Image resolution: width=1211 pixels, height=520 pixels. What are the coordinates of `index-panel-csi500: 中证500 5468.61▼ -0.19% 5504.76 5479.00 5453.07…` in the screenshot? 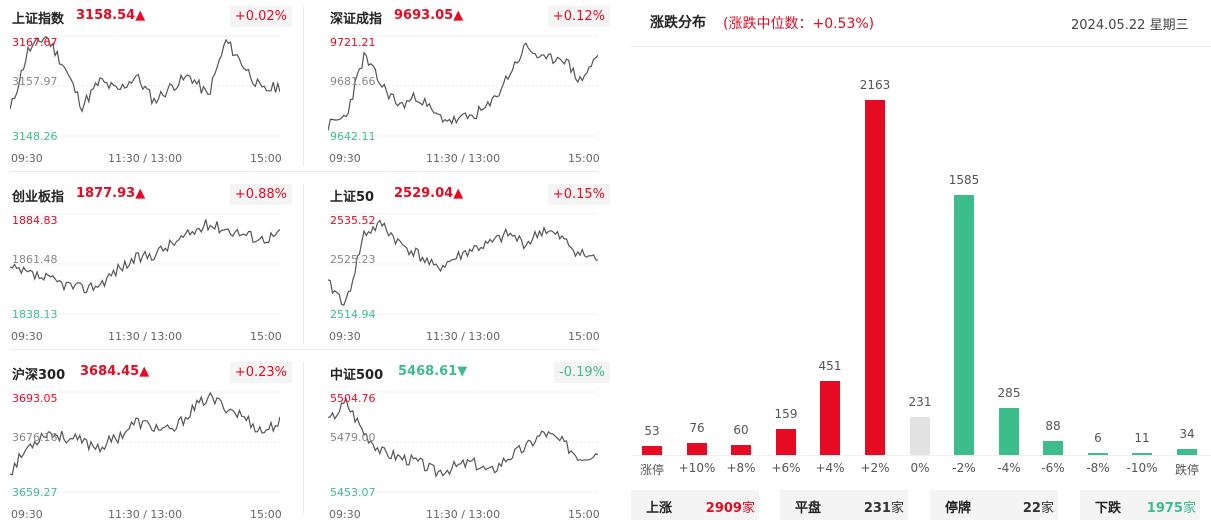 It's located at (469, 438).